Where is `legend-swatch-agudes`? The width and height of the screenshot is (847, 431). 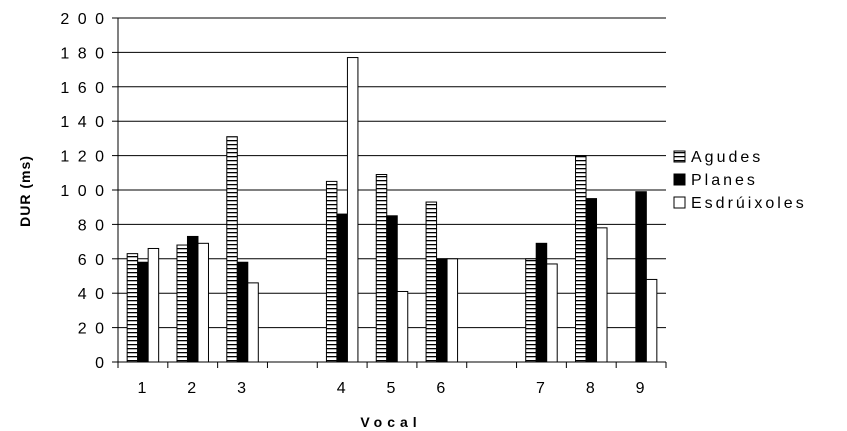 legend-swatch-agudes is located at coordinates (679, 156).